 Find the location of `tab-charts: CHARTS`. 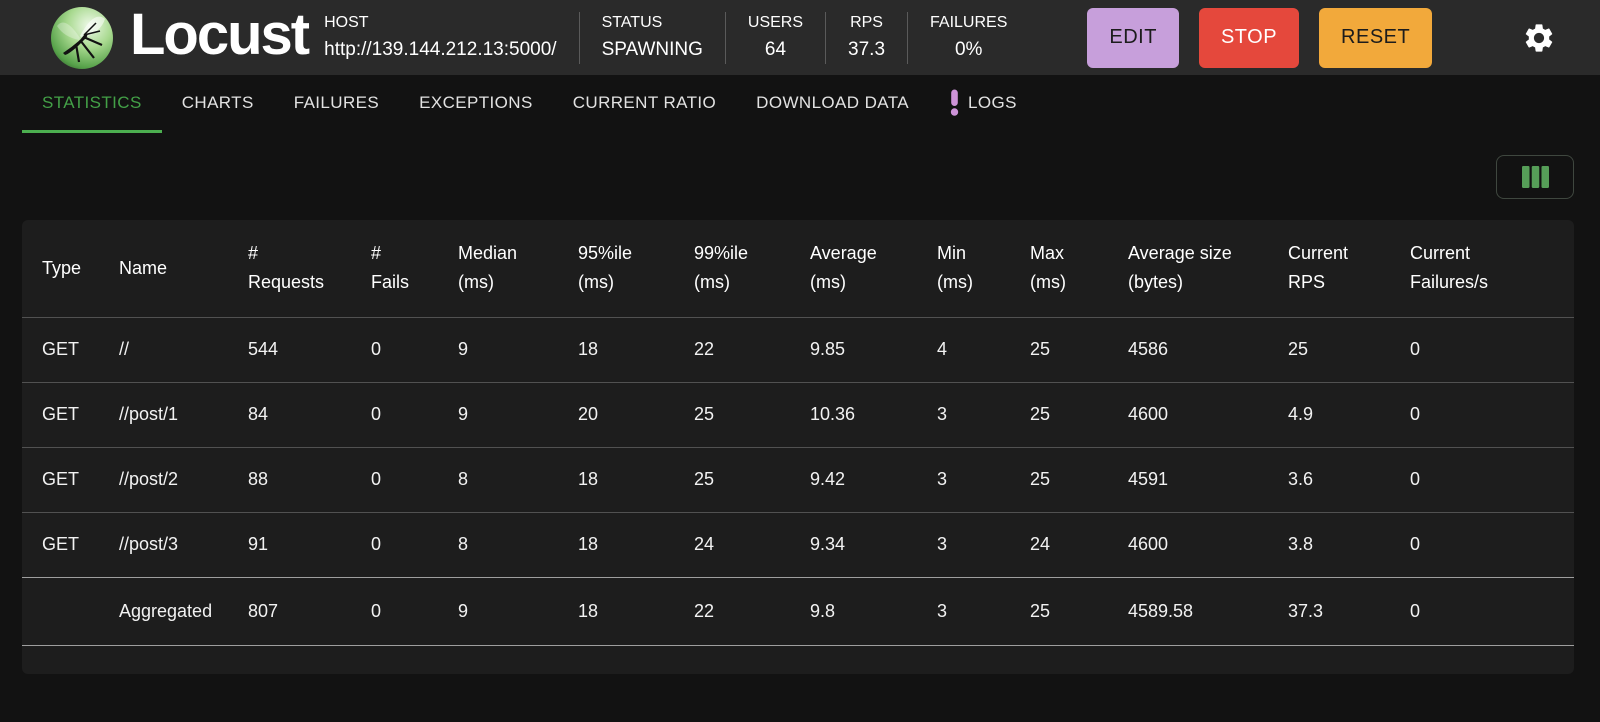

tab-charts: CHARTS is located at coordinates (218, 104).